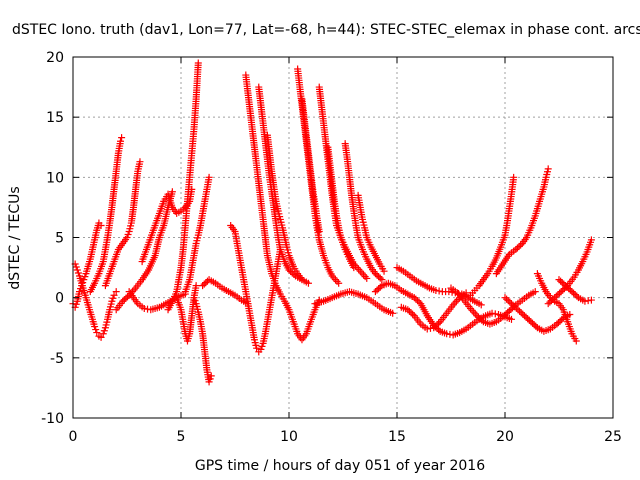 This screenshot has width=640, height=480. Describe the element at coordinates (397, 437) in the screenshot. I see `x-tick-label: 15` at that location.